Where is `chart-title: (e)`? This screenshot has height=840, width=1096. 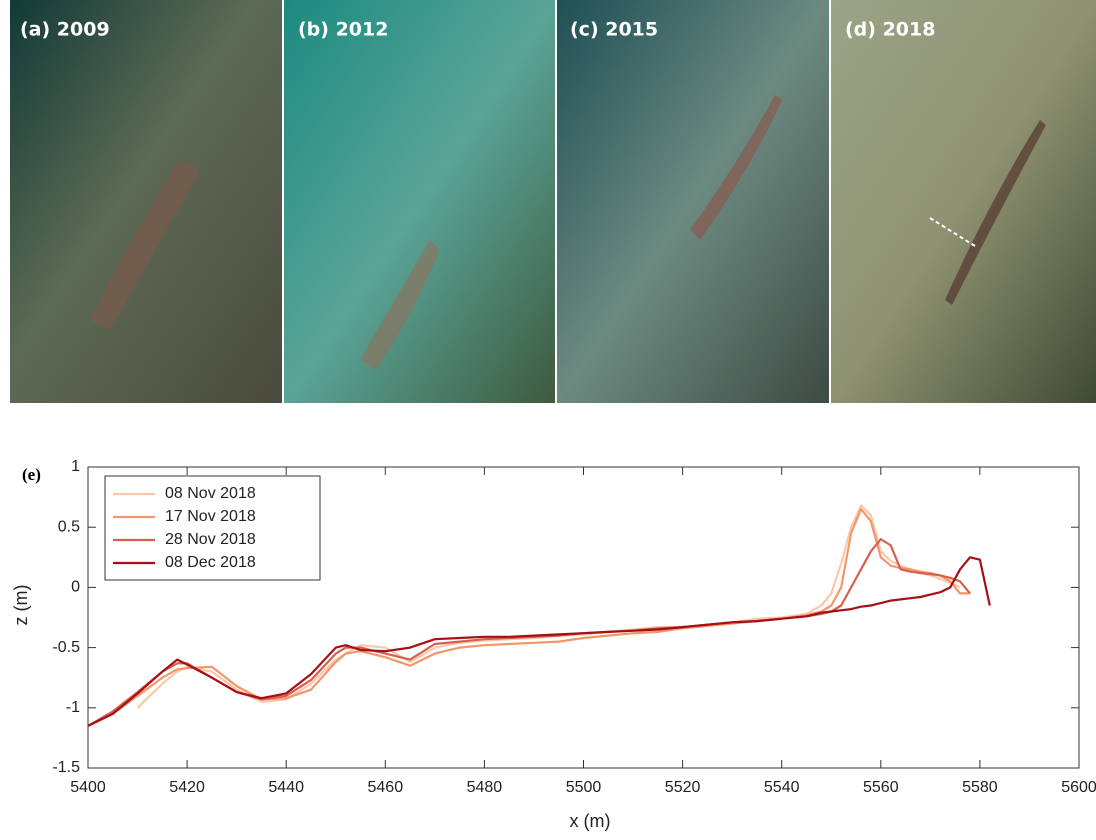 chart-title: (e) is located at coordinates (31, 474).